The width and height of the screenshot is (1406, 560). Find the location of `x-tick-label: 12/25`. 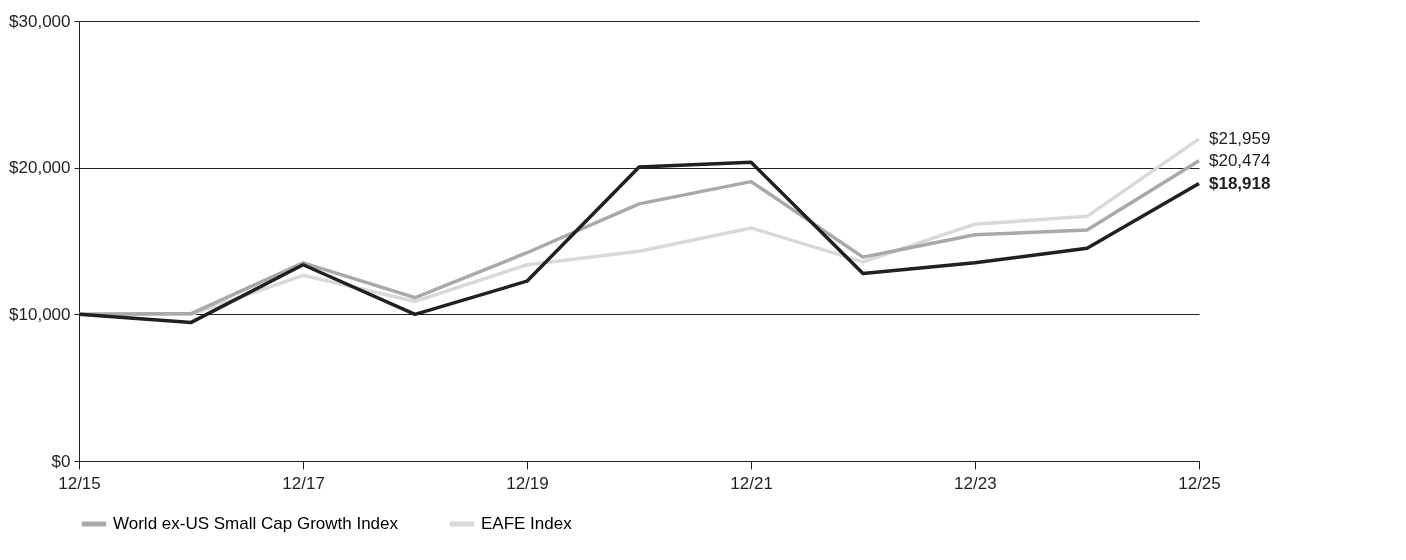

x-tick-label: 12/25 is located at coordinates (1199, 483).